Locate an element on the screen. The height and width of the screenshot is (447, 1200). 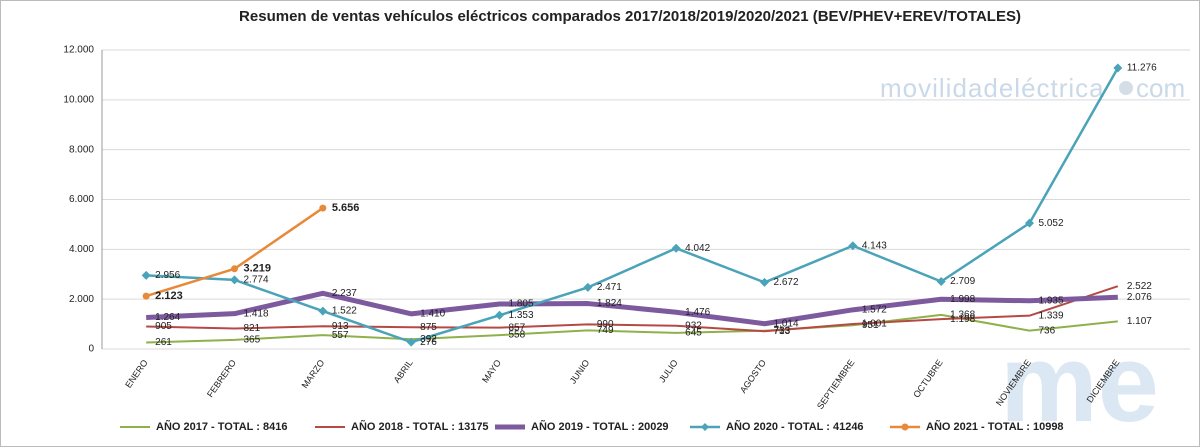
data-label: 821 is located at coordinates (252, 328).